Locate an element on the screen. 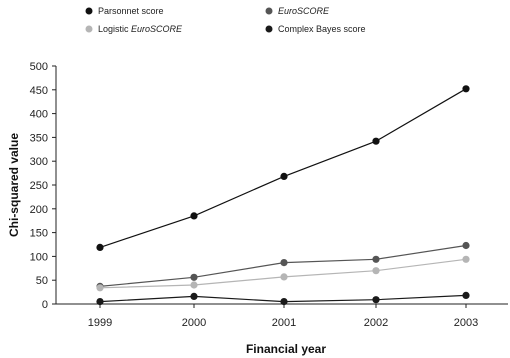 The image size is (510, 358). y-tick-label: 100 is located at coordinates (39, 257).